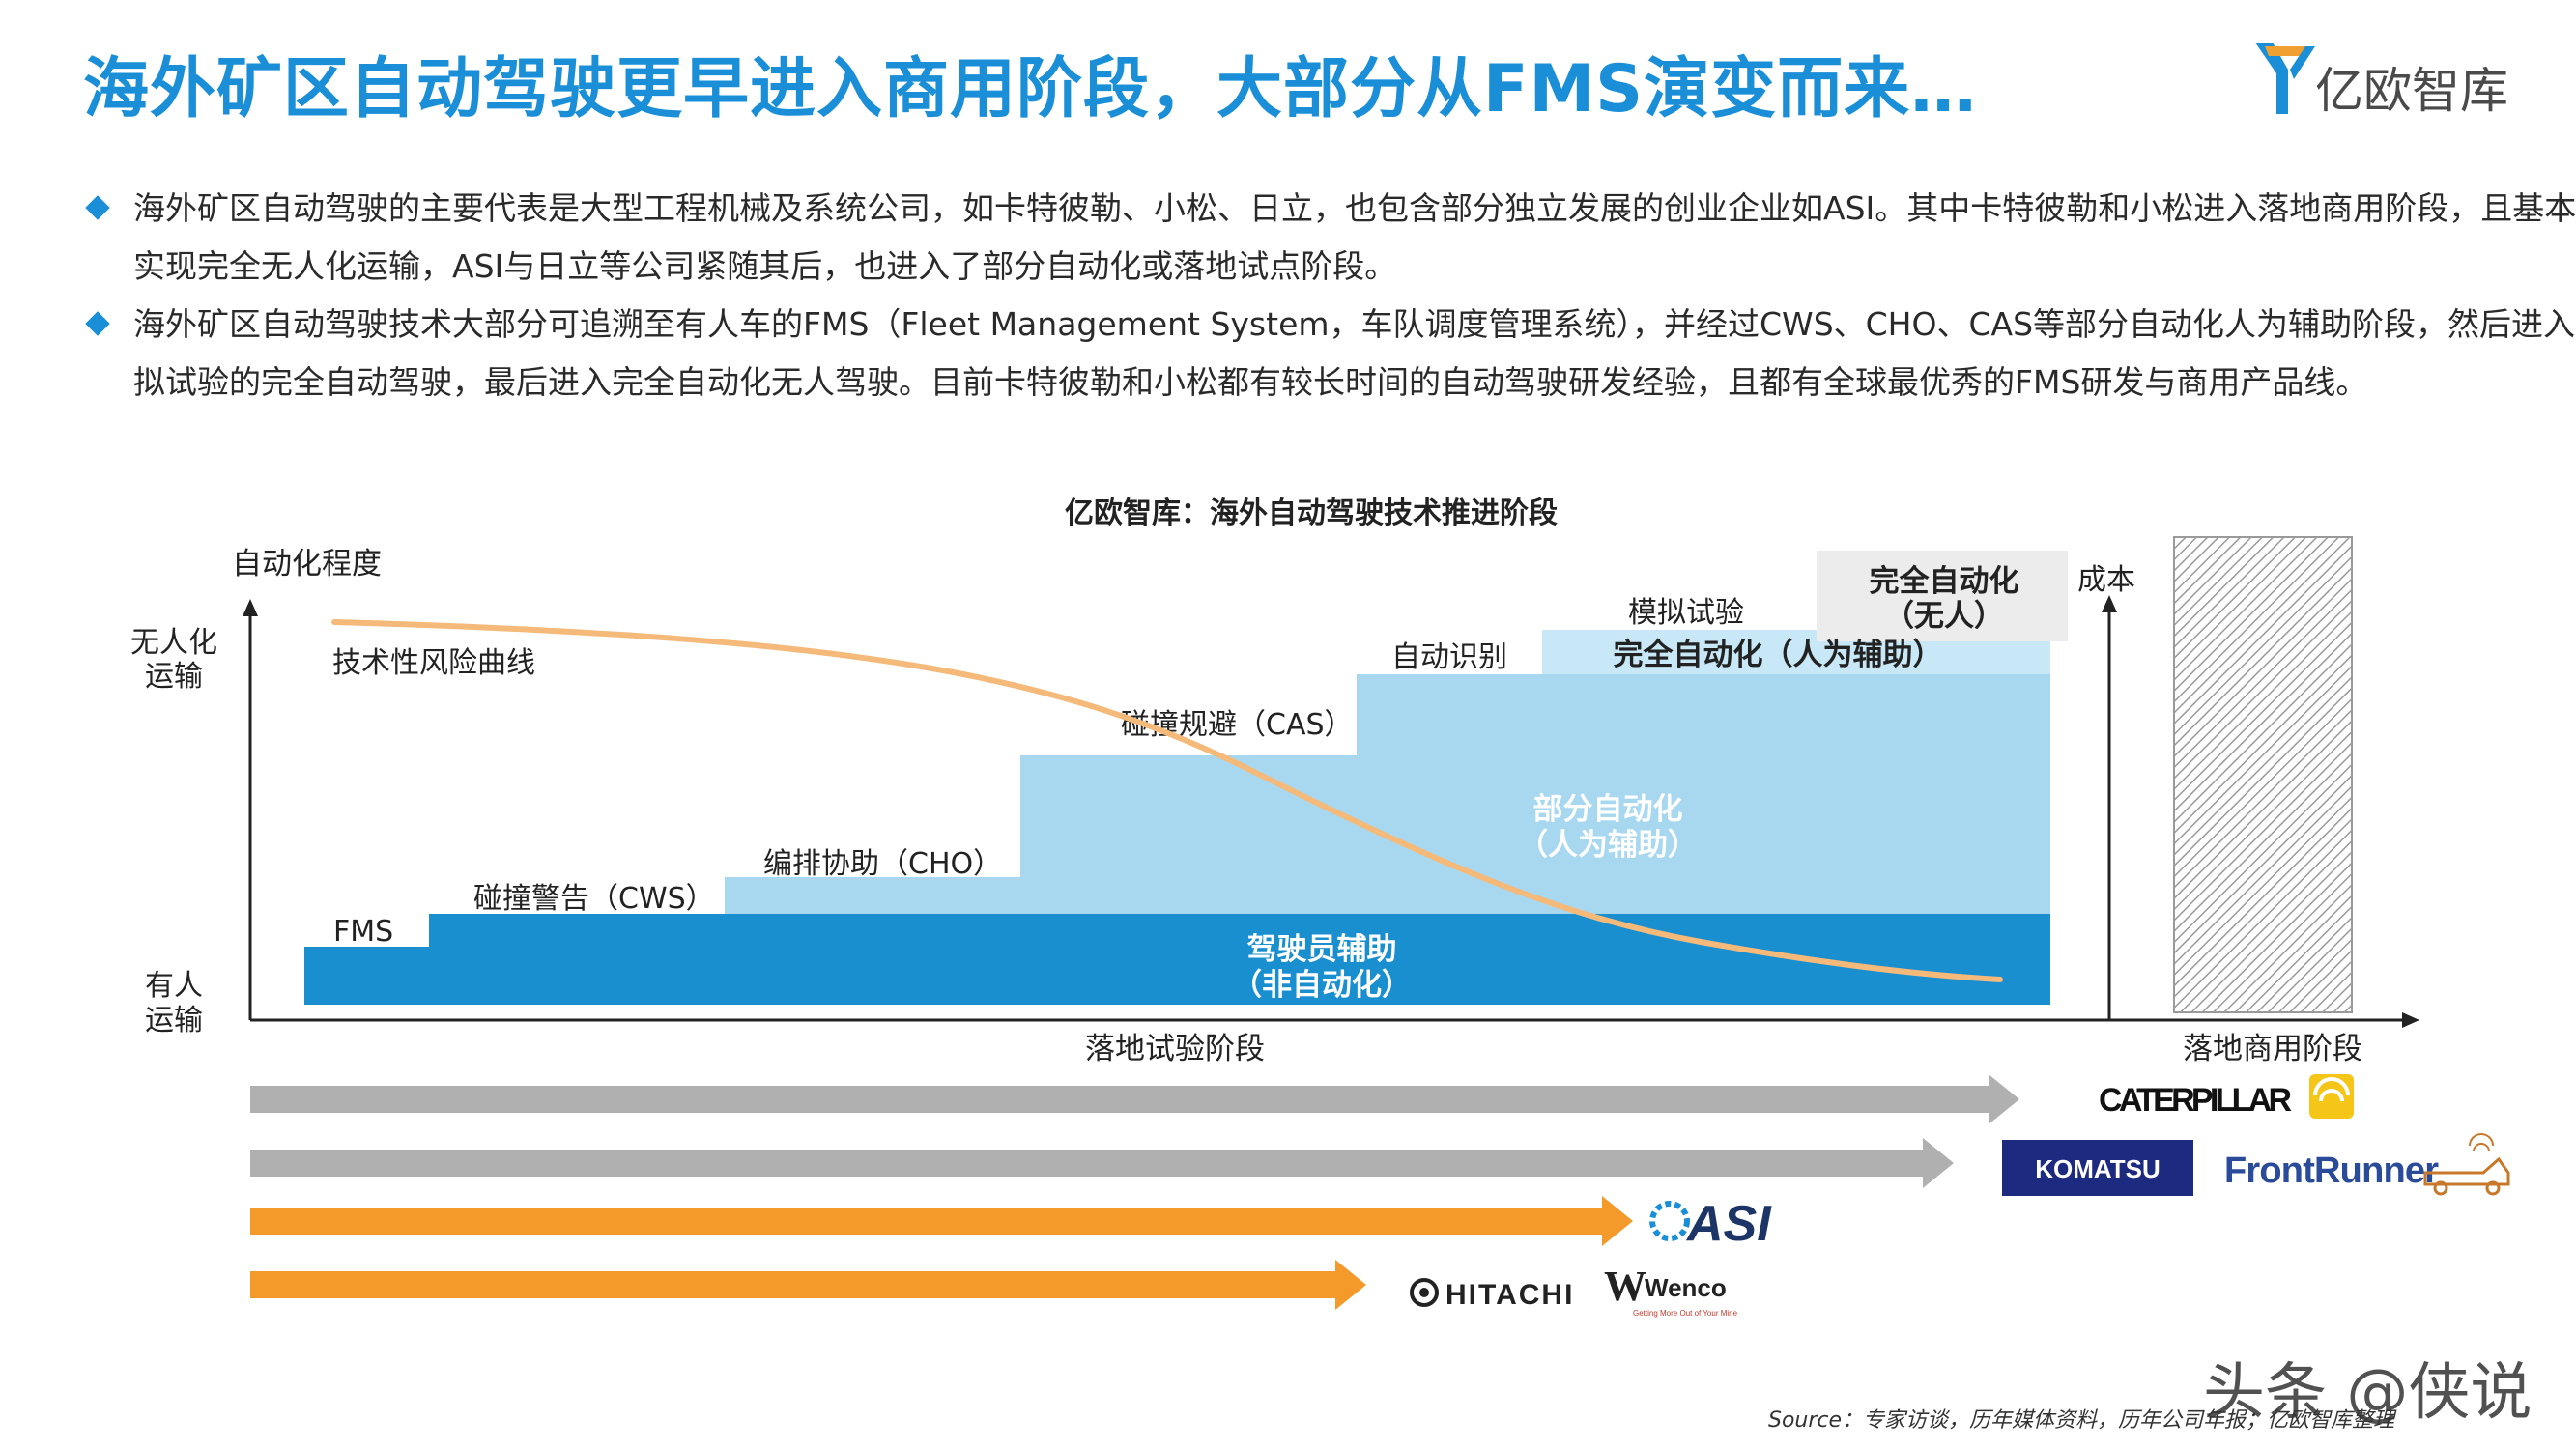  I want to click on komatsu-text: KOMATSU, so click(2098, 1168).